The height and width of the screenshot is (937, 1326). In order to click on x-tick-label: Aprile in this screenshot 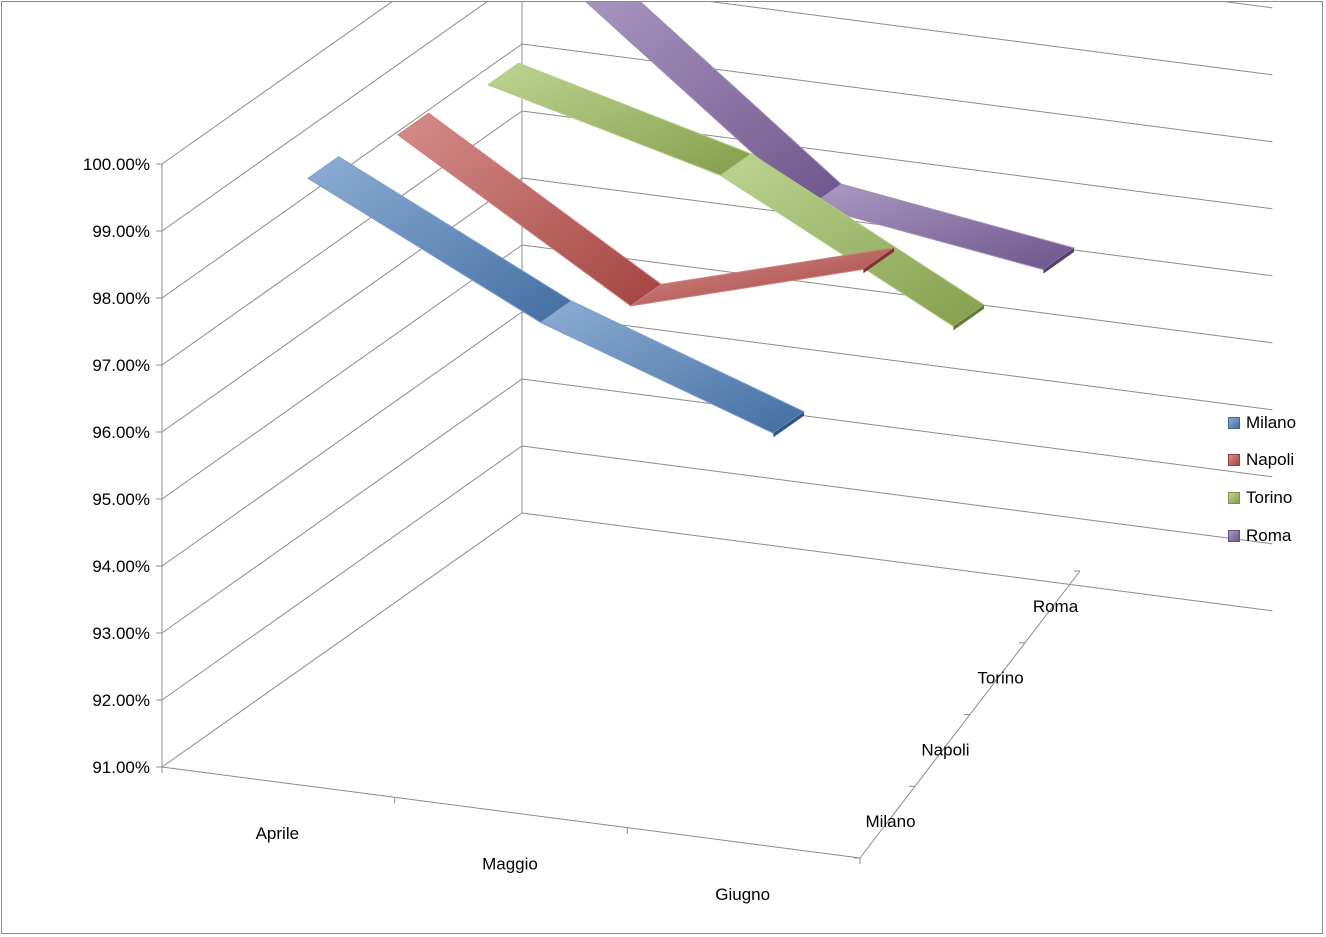, I will do `click(277, 833)`.